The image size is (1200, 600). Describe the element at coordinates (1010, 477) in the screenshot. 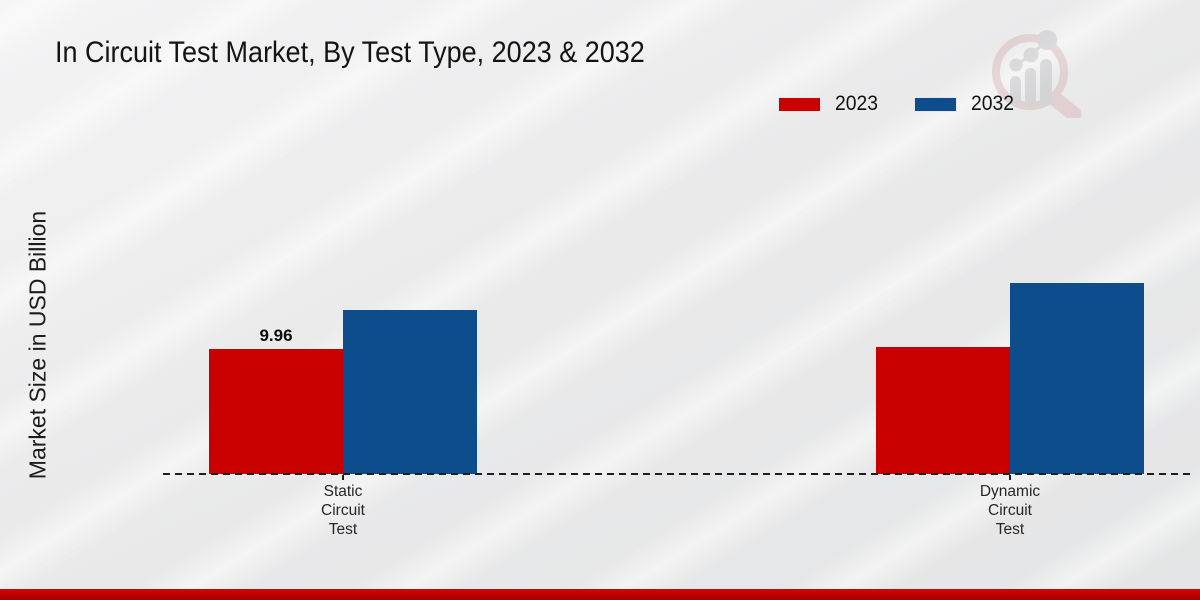

I see `x-axis-tick-dynamic-circuit-test` at that location.